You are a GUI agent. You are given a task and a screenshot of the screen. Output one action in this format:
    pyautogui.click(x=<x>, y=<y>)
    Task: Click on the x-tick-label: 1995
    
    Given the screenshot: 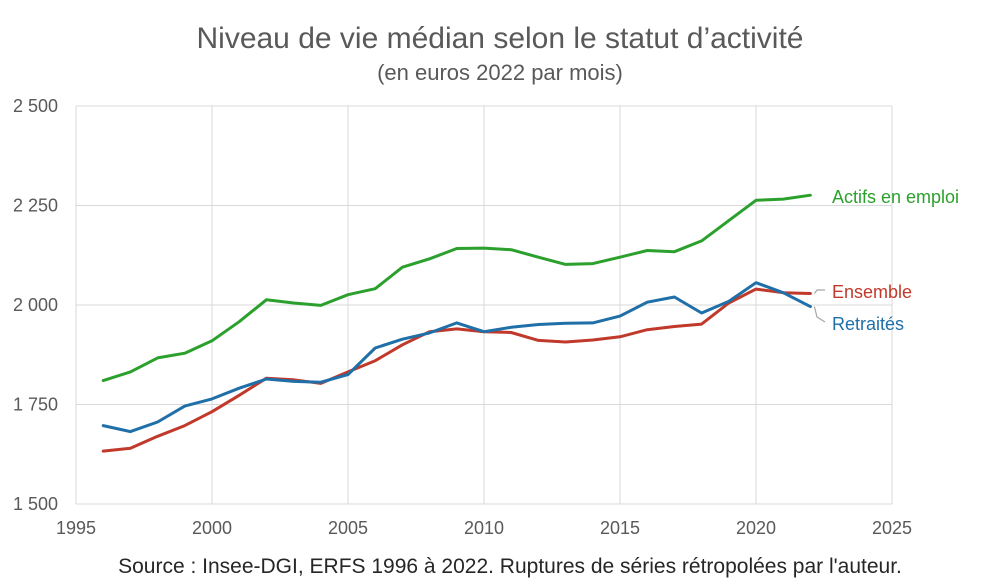 What is the action you would take?
    pyautogui.click(x=76, y=528)
    